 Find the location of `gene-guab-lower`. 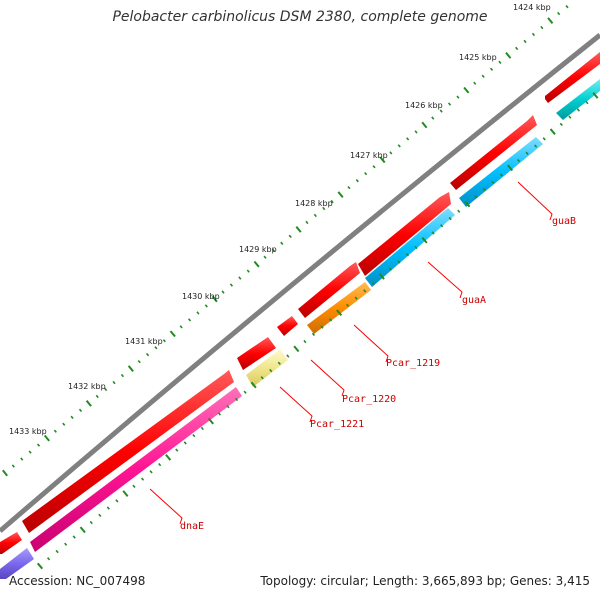

gene-guab-lower is located at coordinates (501, 172).